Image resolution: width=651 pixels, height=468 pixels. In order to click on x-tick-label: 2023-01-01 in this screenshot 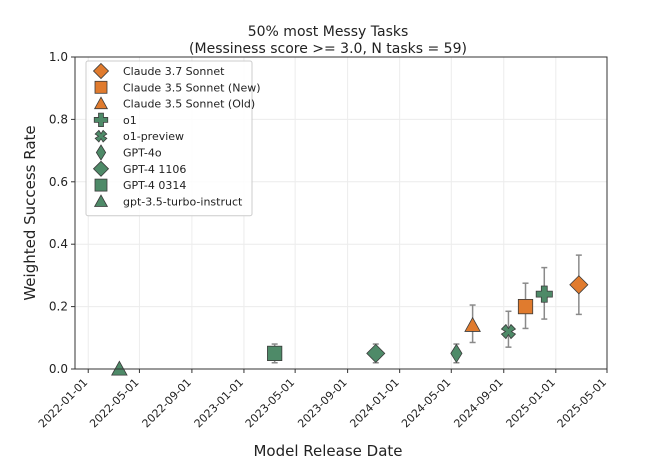, I will do `click(219, 403)`.